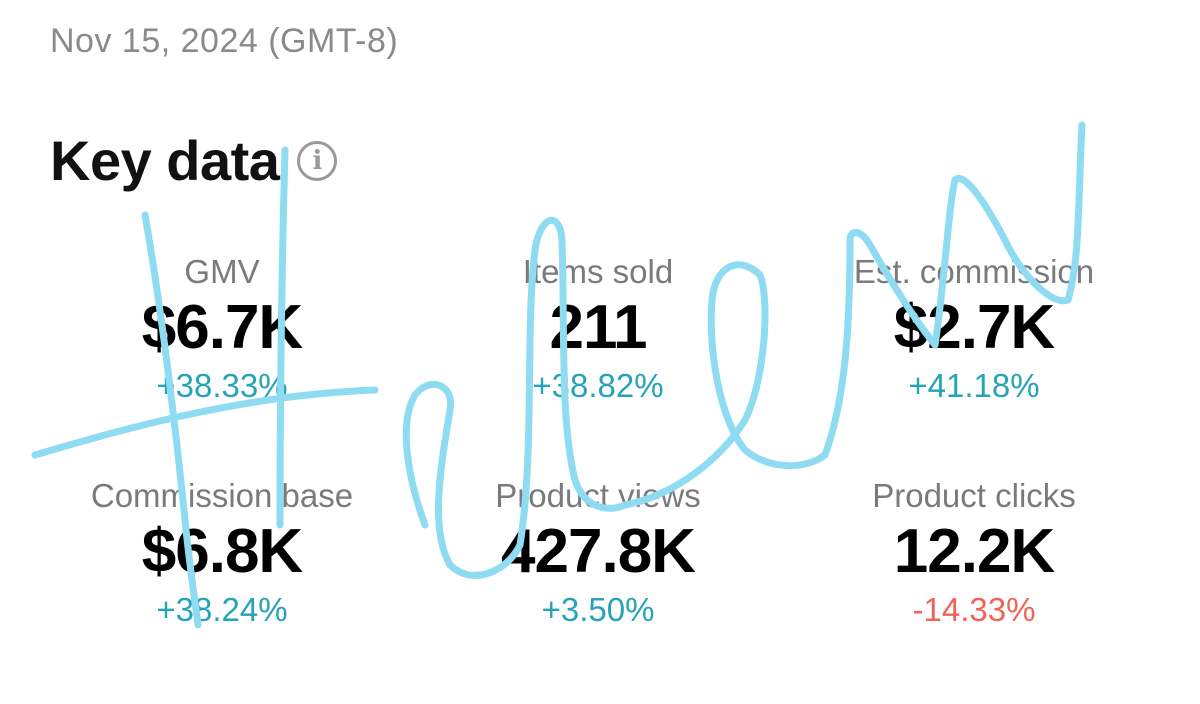  I want to click on metric-commission-base: Commission base $6.8K +38.24%, so click(222, 554).